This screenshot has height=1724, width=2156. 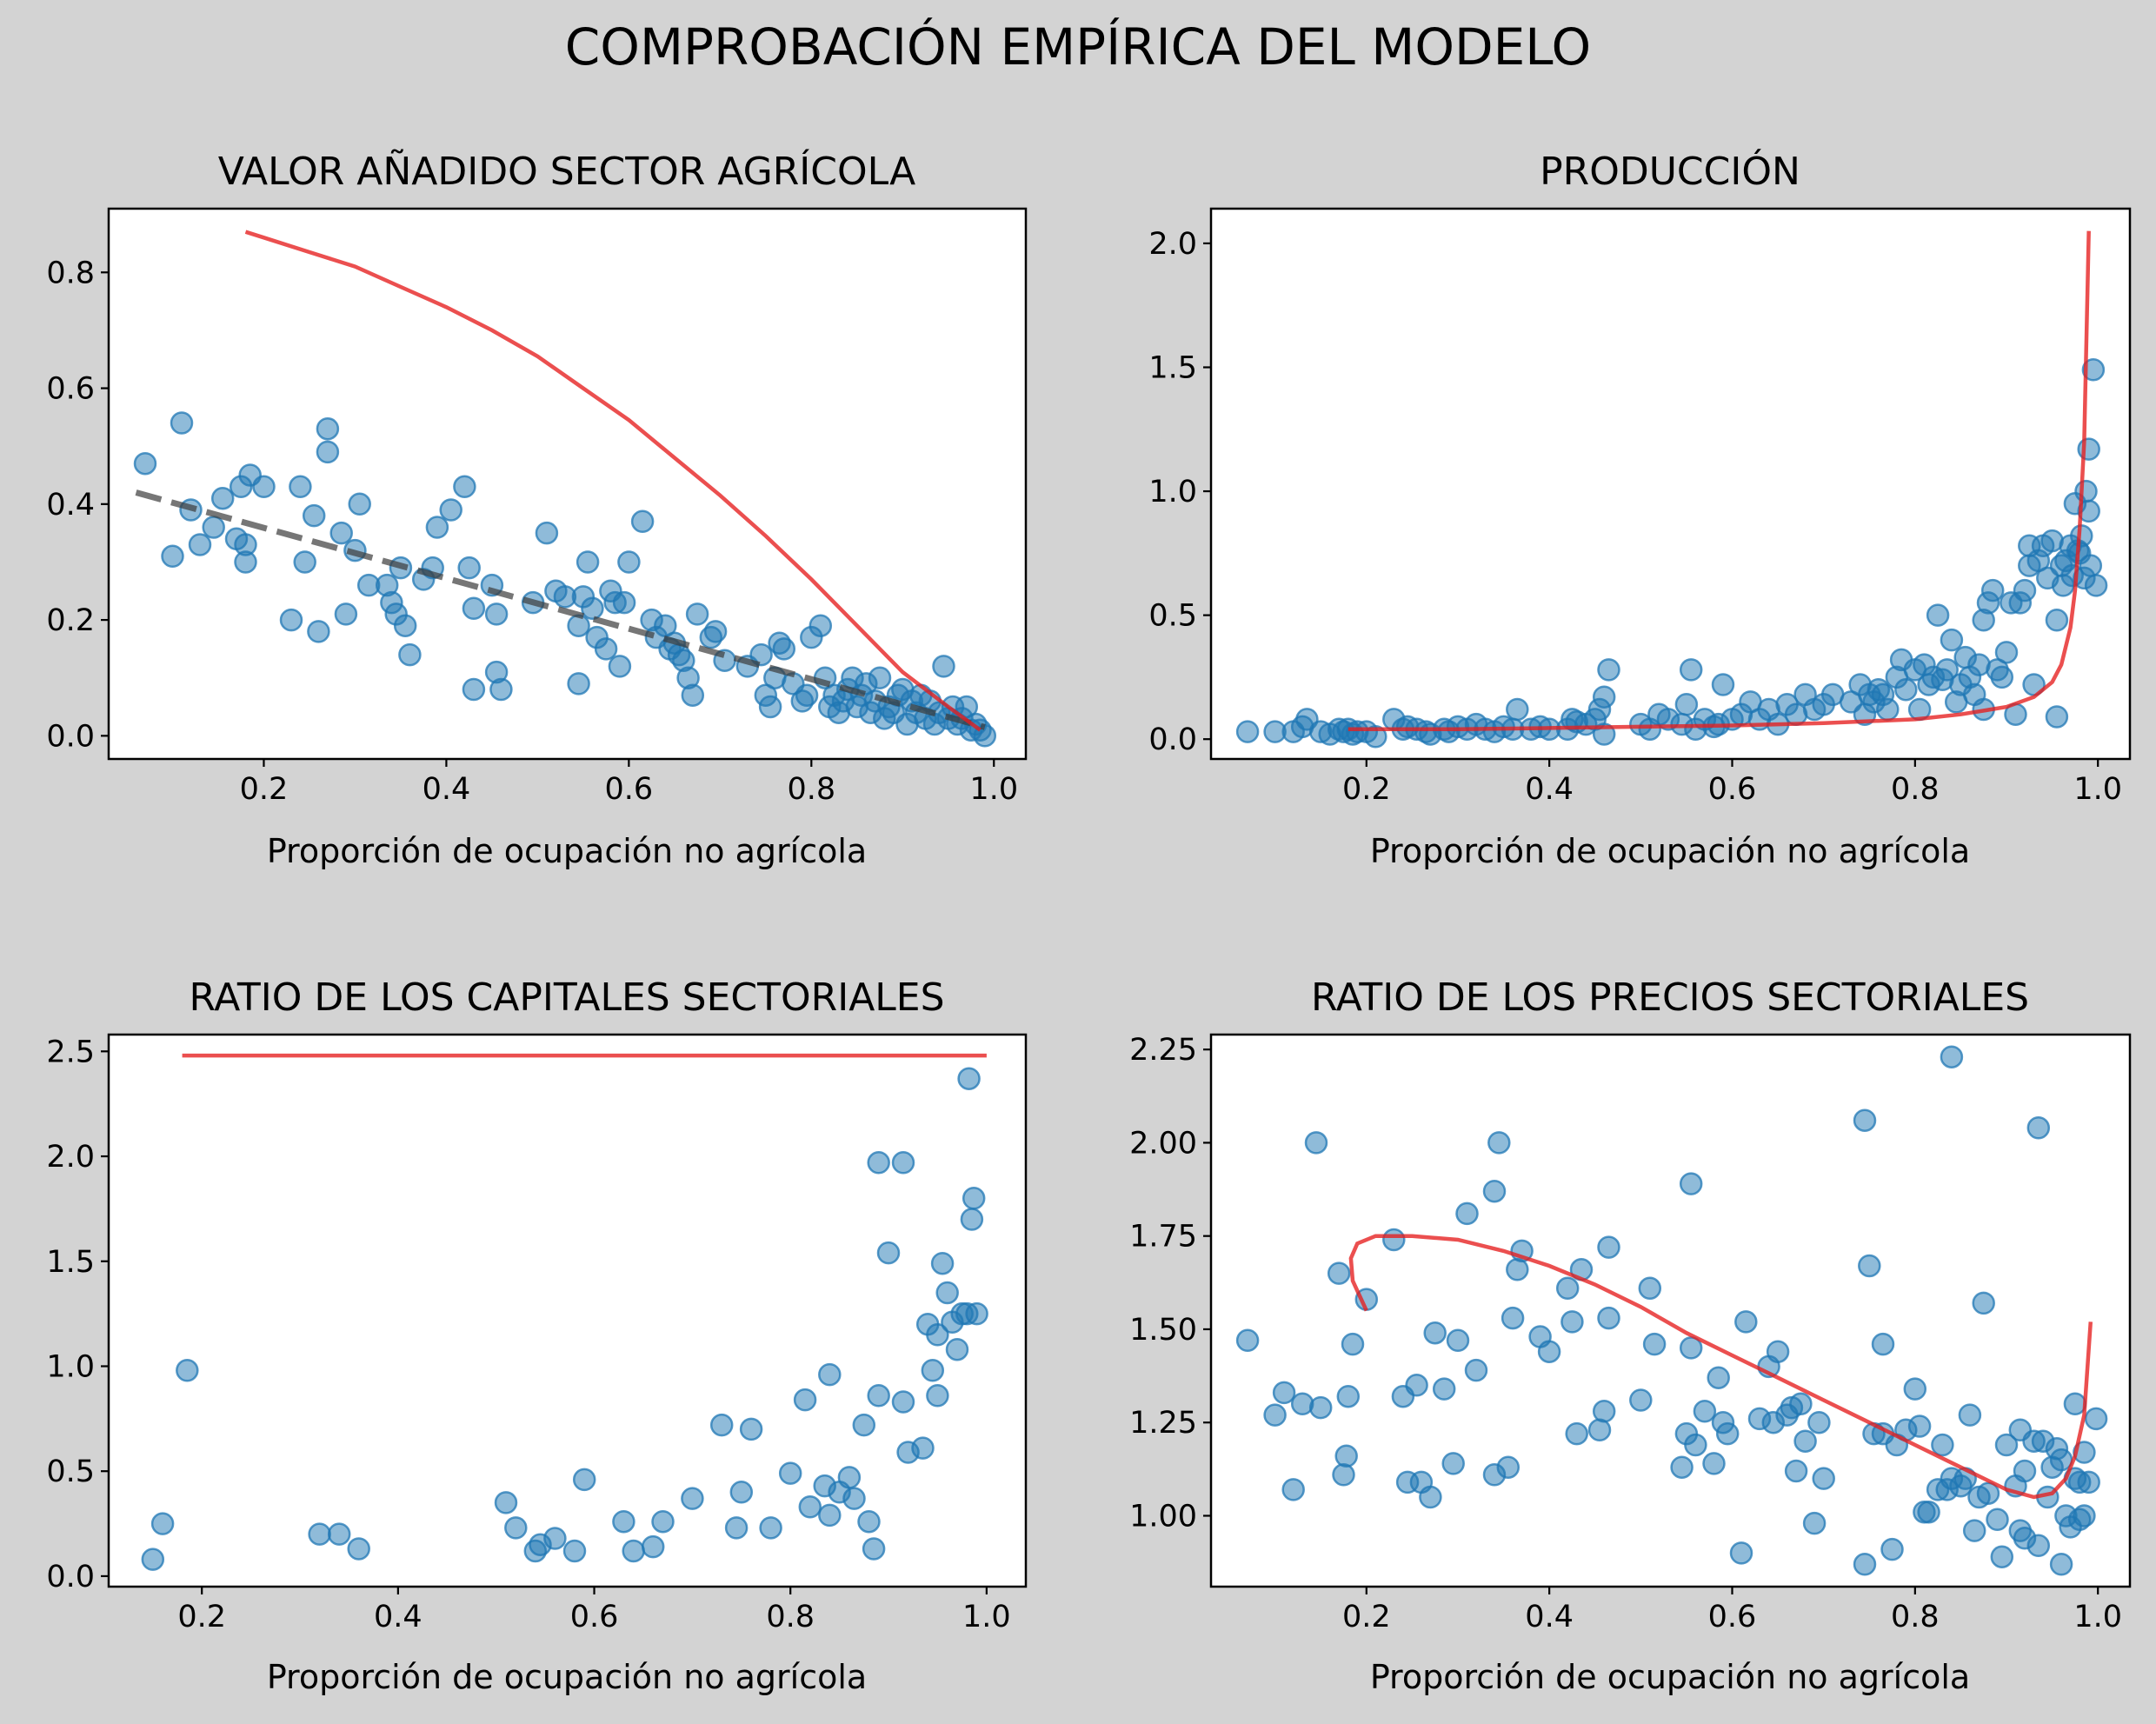 I want to click on panel-title: PRODUCCIÓN, so click(x=1670, y=171).